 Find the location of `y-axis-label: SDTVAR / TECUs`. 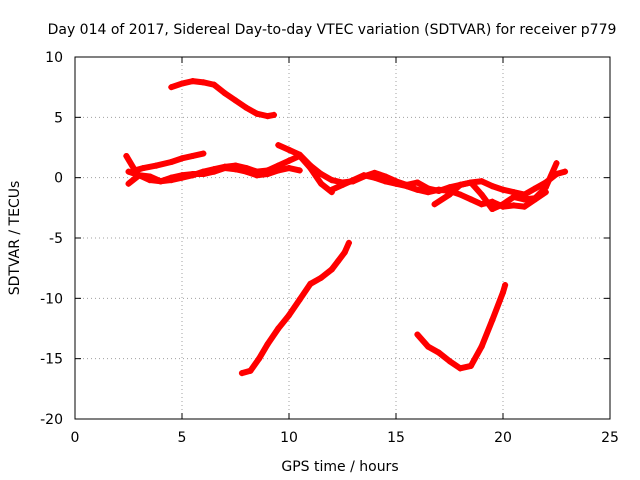

y-axis-label: SDTVAR / TECUs is located at coordinates (15, 238).